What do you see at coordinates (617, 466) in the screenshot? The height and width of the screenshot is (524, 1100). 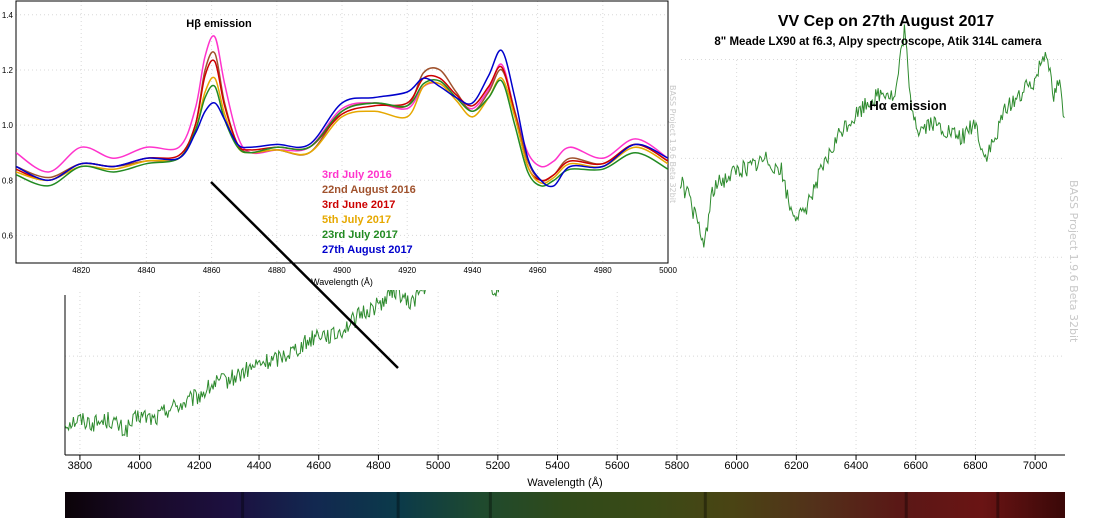 I see `main-x-tick-label: 5600` at bounding box center [617, 466].